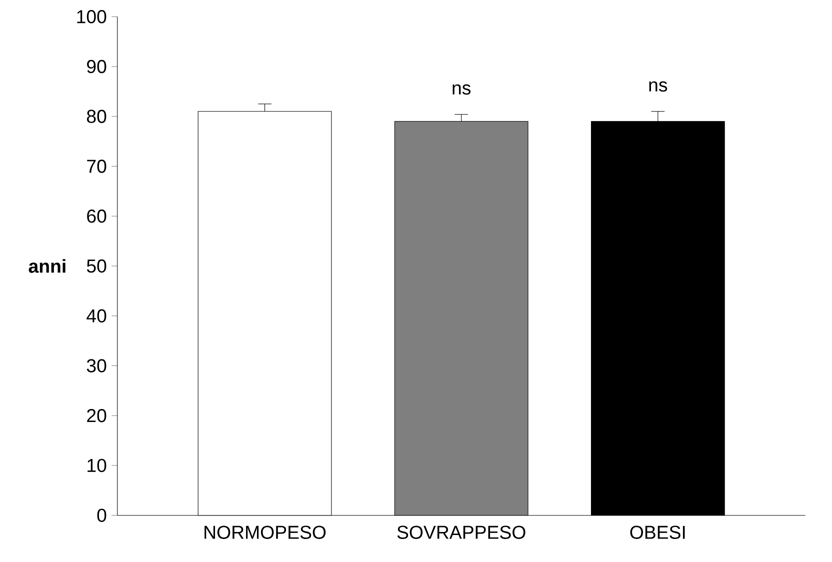  What do you see at coordinates (657, 532) in the screenshot?
I see `x-tick-label: OBESI` at bounding box center [657, 532].